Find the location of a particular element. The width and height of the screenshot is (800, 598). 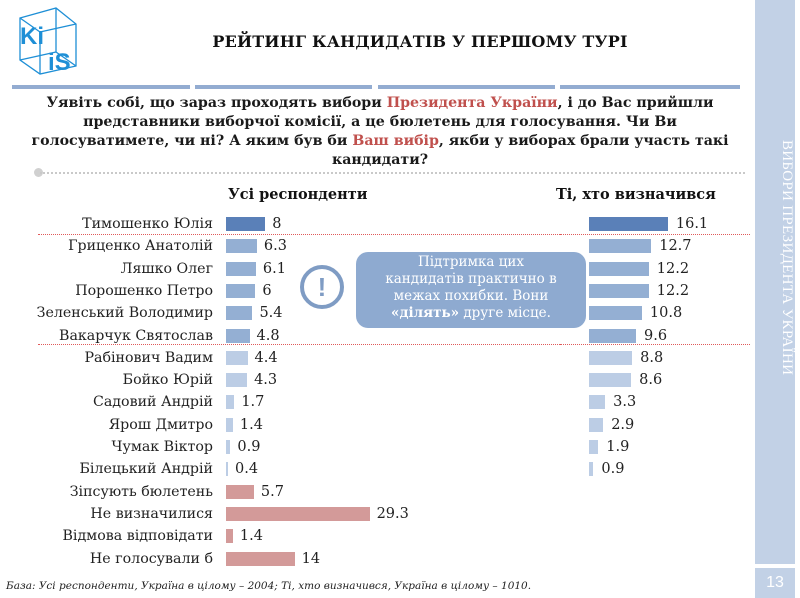

chart-row: Чумак Віктор 0.9 is located at coordinates (280, 447).